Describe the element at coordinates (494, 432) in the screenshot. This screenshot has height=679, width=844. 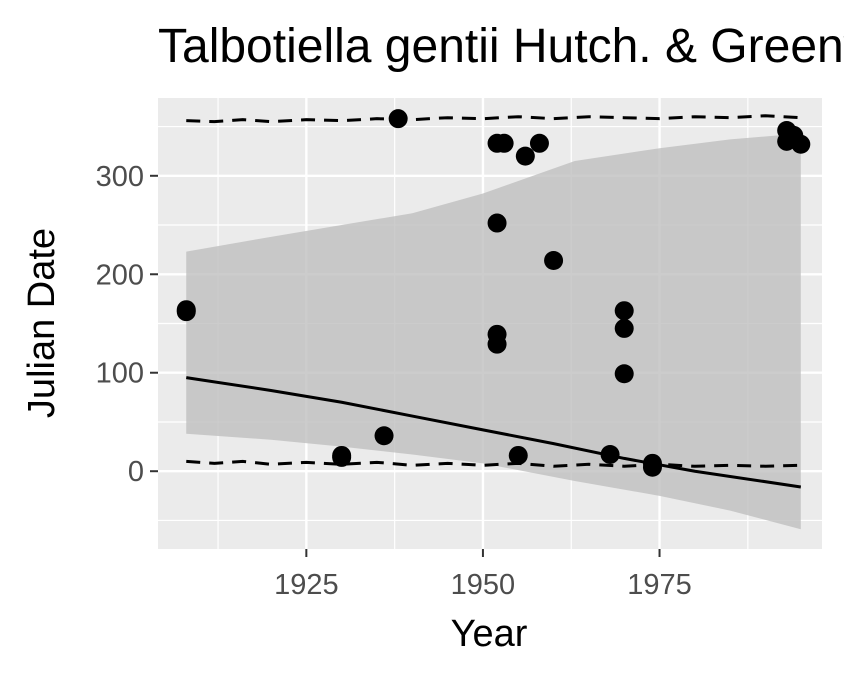
I see `fit-line` at that location.